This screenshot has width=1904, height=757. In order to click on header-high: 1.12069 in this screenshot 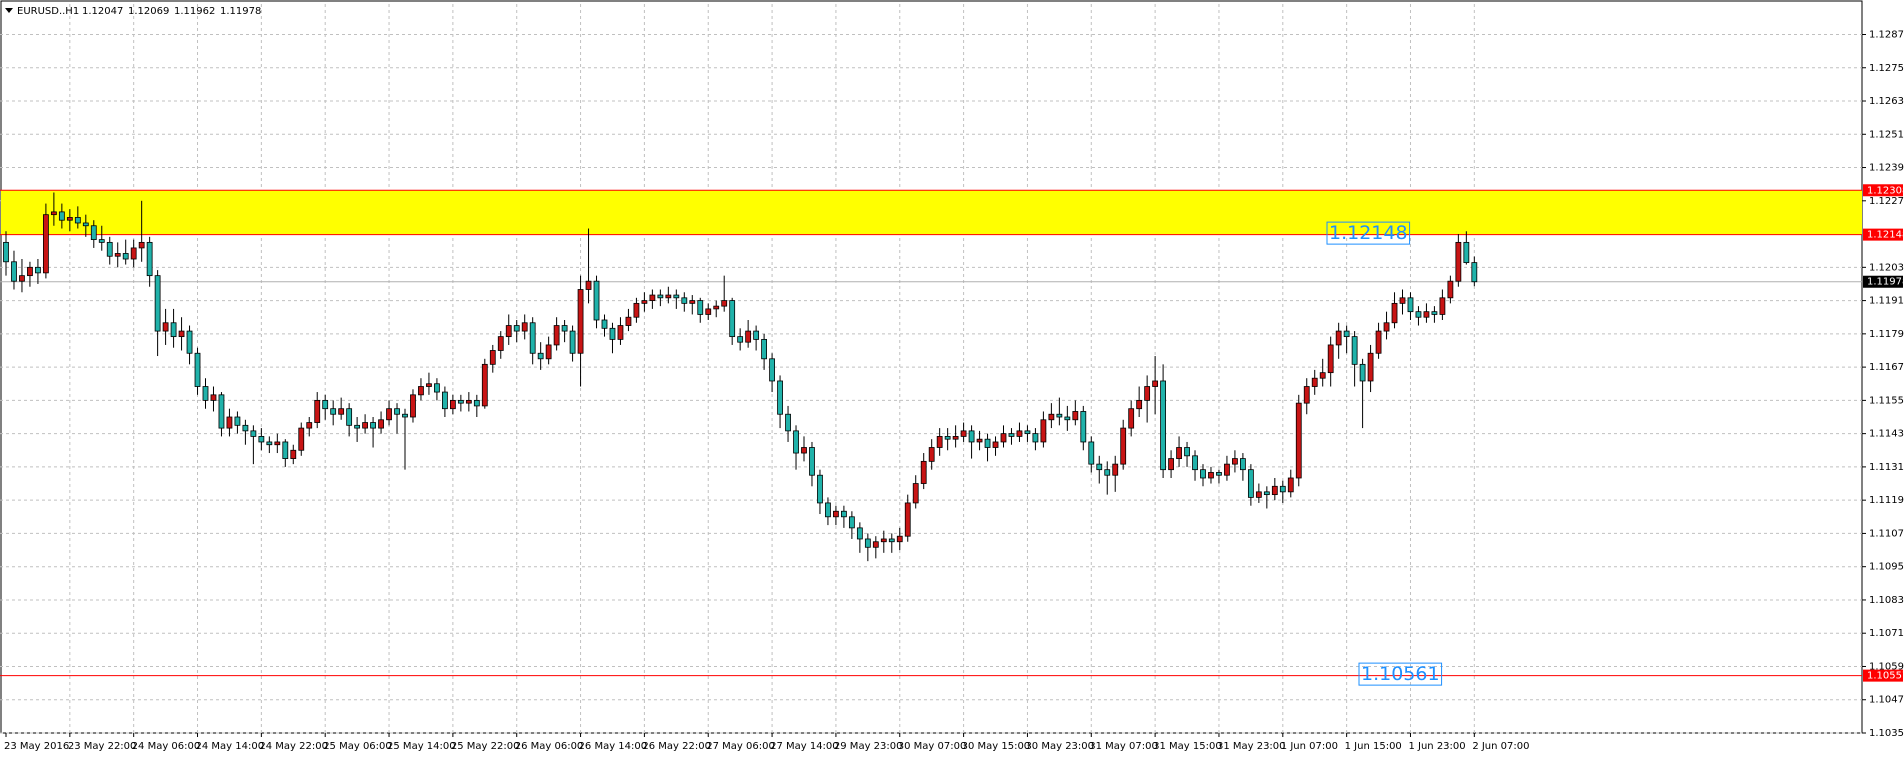, I will do `click(148, 11)`.